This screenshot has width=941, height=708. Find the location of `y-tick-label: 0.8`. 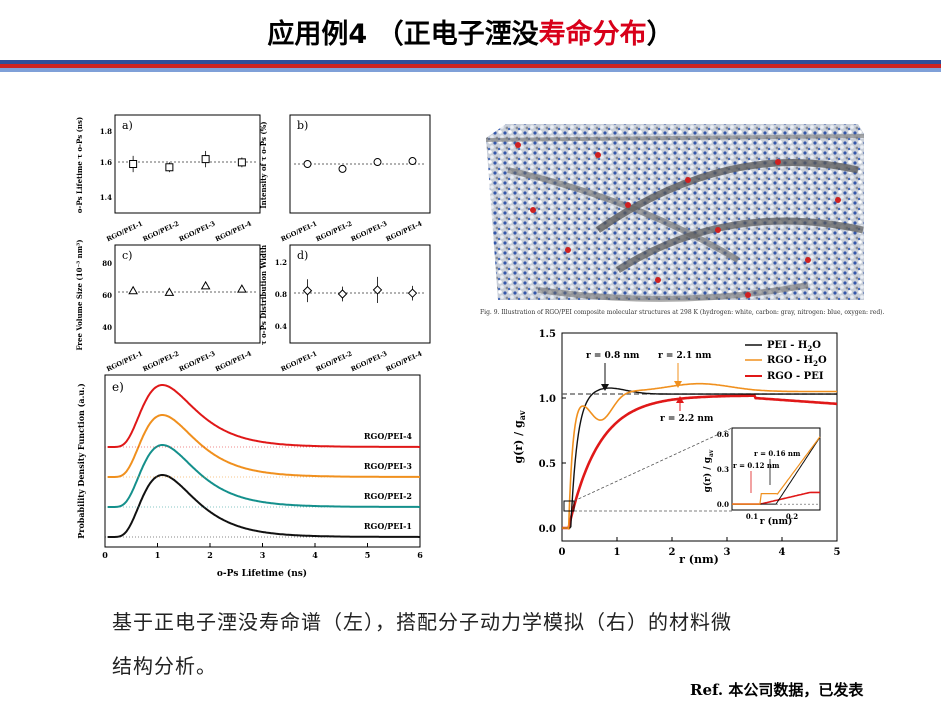

y-tick-label: 0.8 is located at coordinates (281, 294).